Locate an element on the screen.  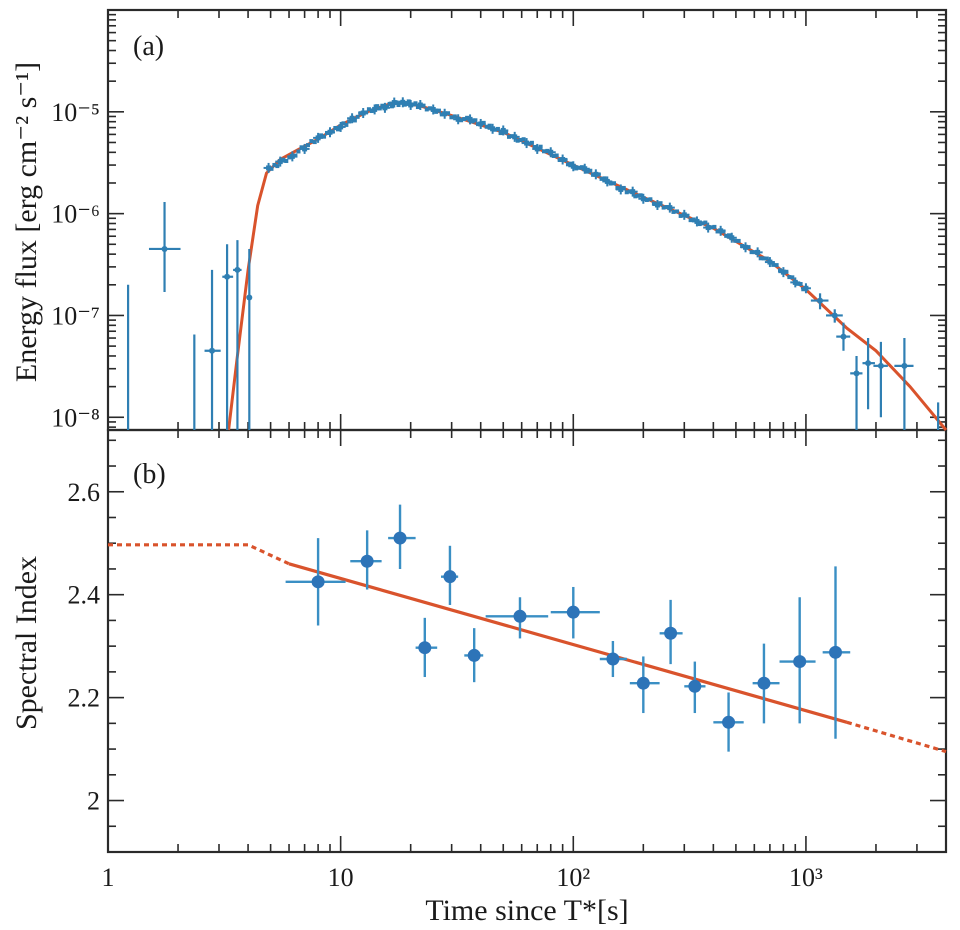
model-dashed-late is located at coordinates (896, 737).